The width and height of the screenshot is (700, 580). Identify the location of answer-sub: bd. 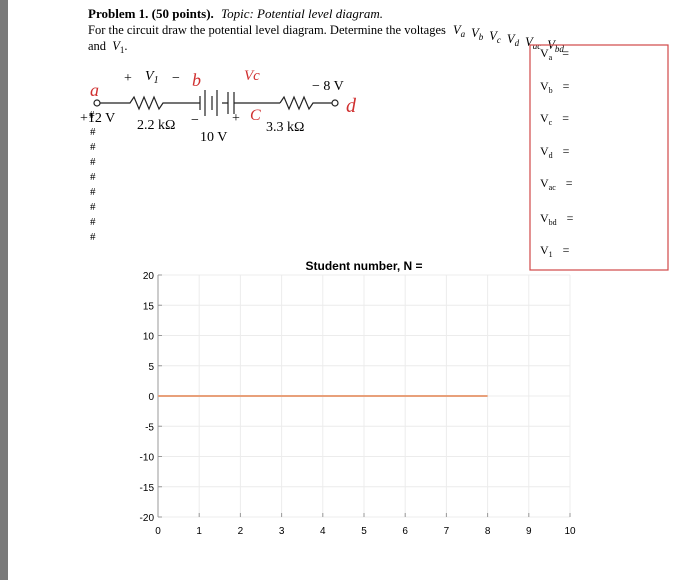
(553, 222).